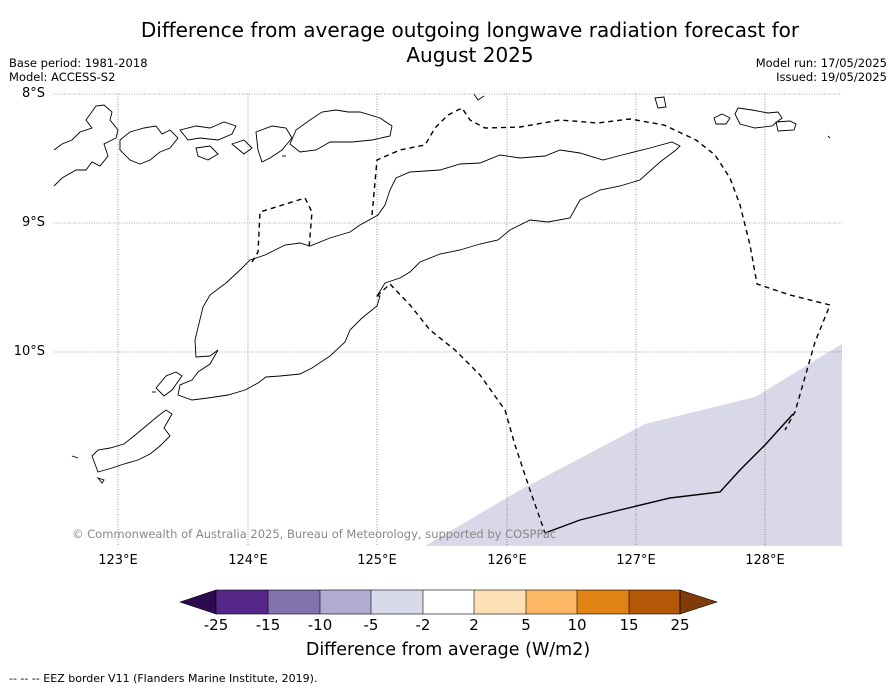 The height and width of the screenshot is (690, 896). Describe the element at coordinates (423, 625) in the screenshot. I see `colorbar-tick: -2` at that location.